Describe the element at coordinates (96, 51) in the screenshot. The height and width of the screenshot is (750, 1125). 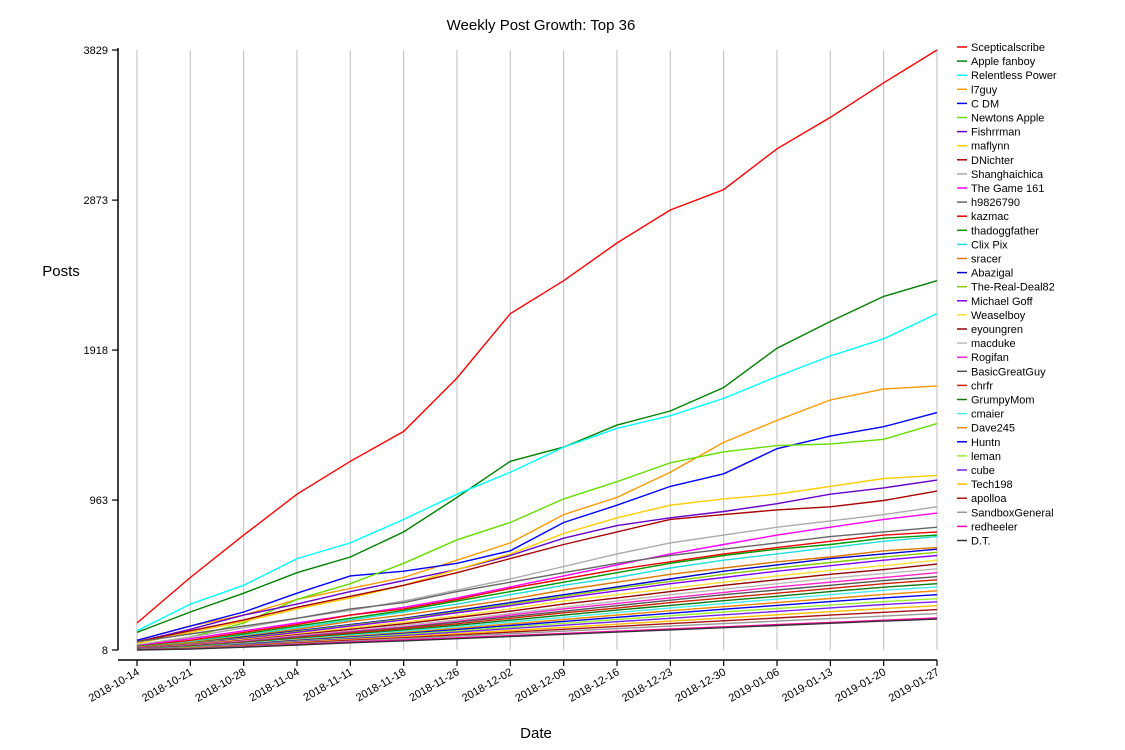
I see `y-tick-label: 3829` at that location.